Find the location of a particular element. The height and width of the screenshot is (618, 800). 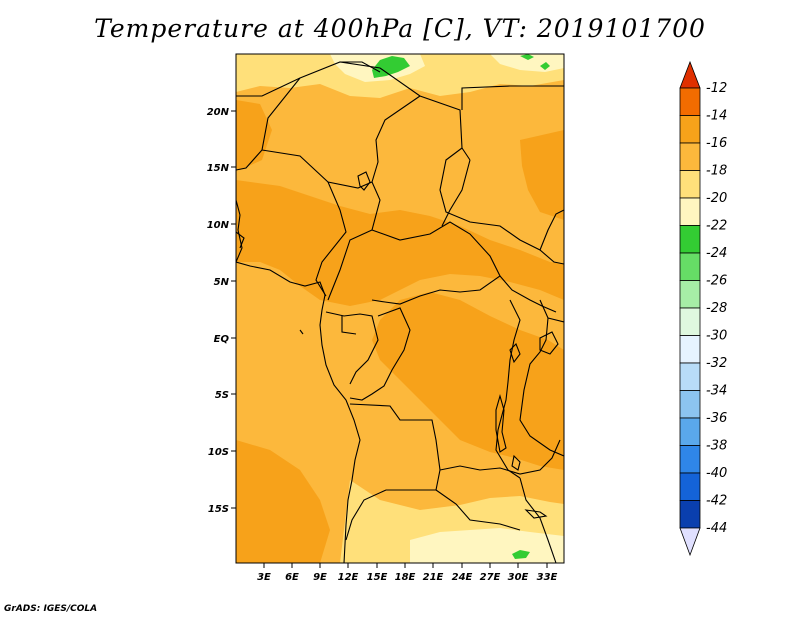

lat-label-10s: 10S is located at coordinates (218, 452).